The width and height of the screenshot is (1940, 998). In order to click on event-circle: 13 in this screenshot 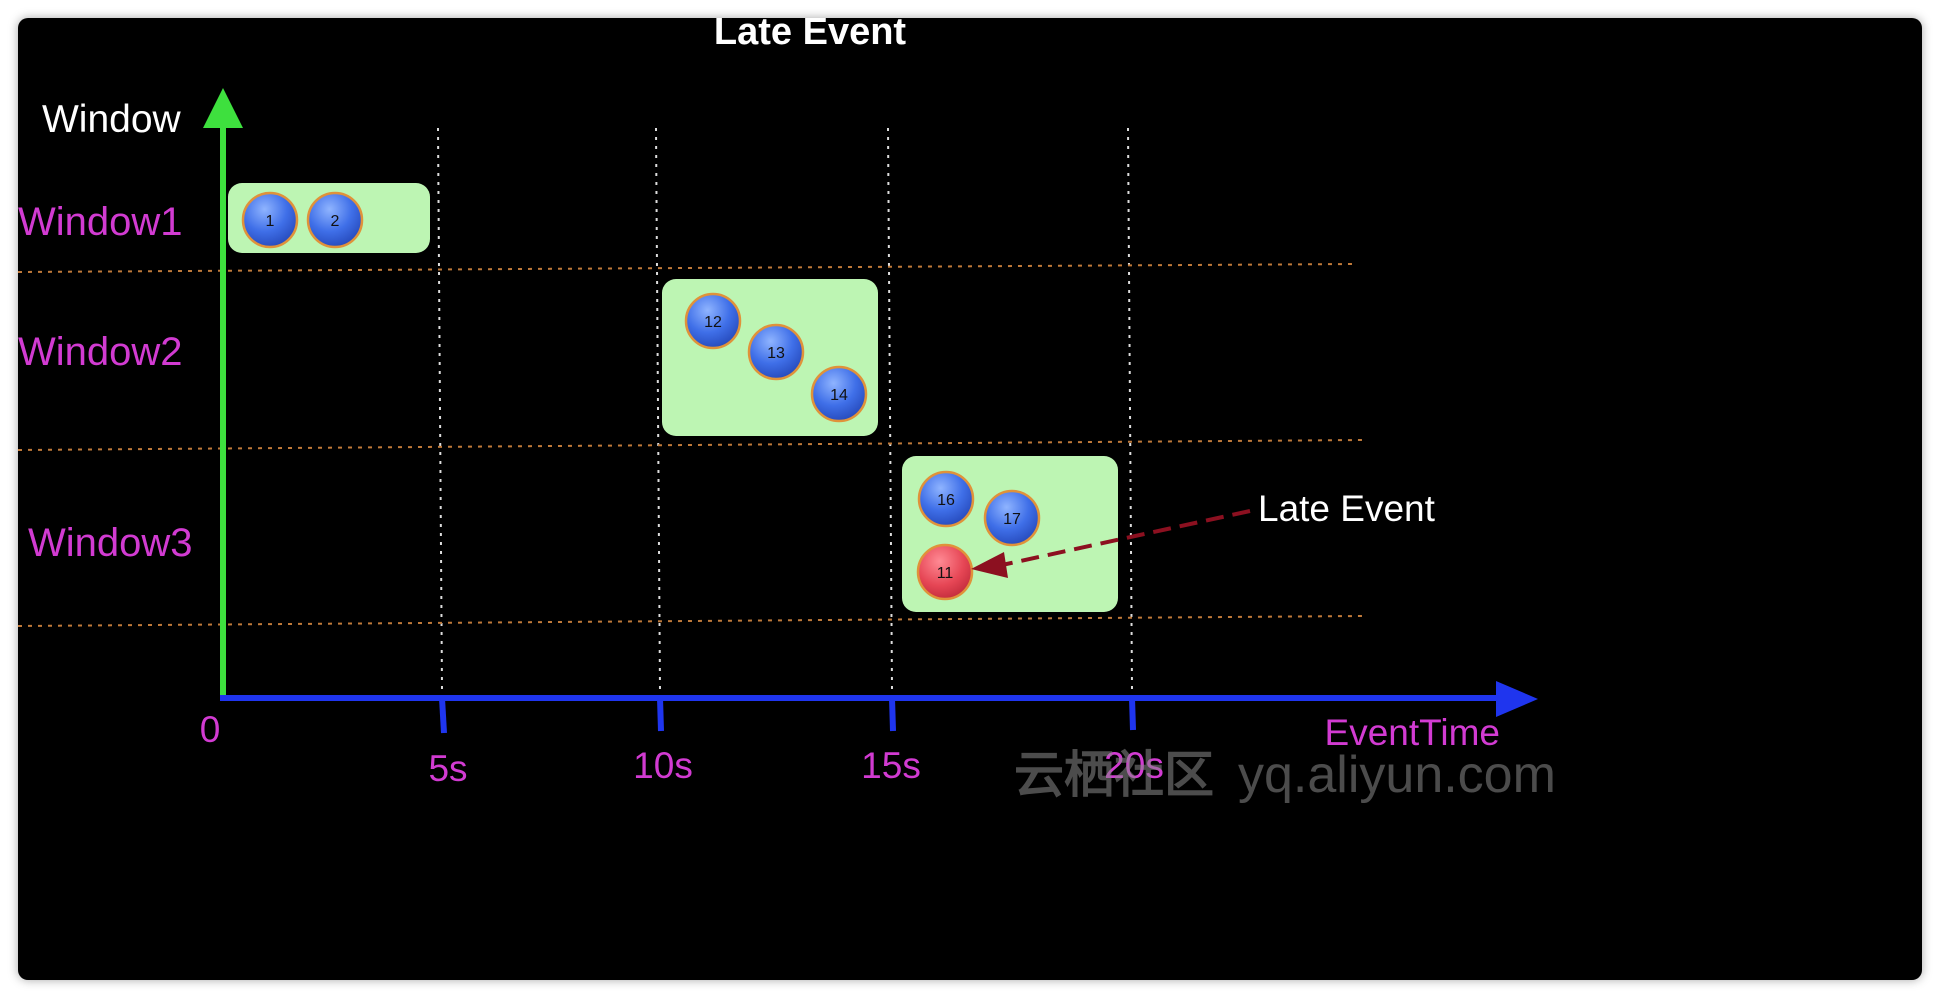, I will do `click(776, 352)`.